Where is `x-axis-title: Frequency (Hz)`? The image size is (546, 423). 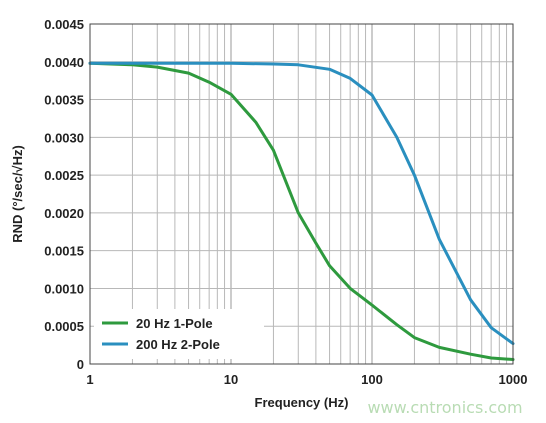 x-axis-title: Frequency (Hz) is located at coordinates (302, 402).